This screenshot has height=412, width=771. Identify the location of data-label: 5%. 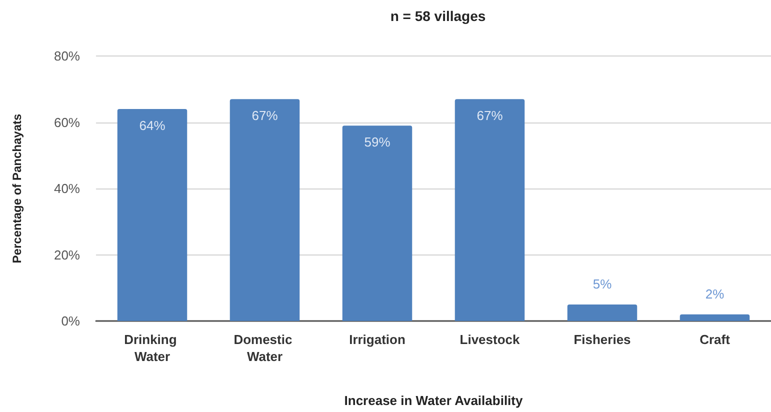
(602, 284).